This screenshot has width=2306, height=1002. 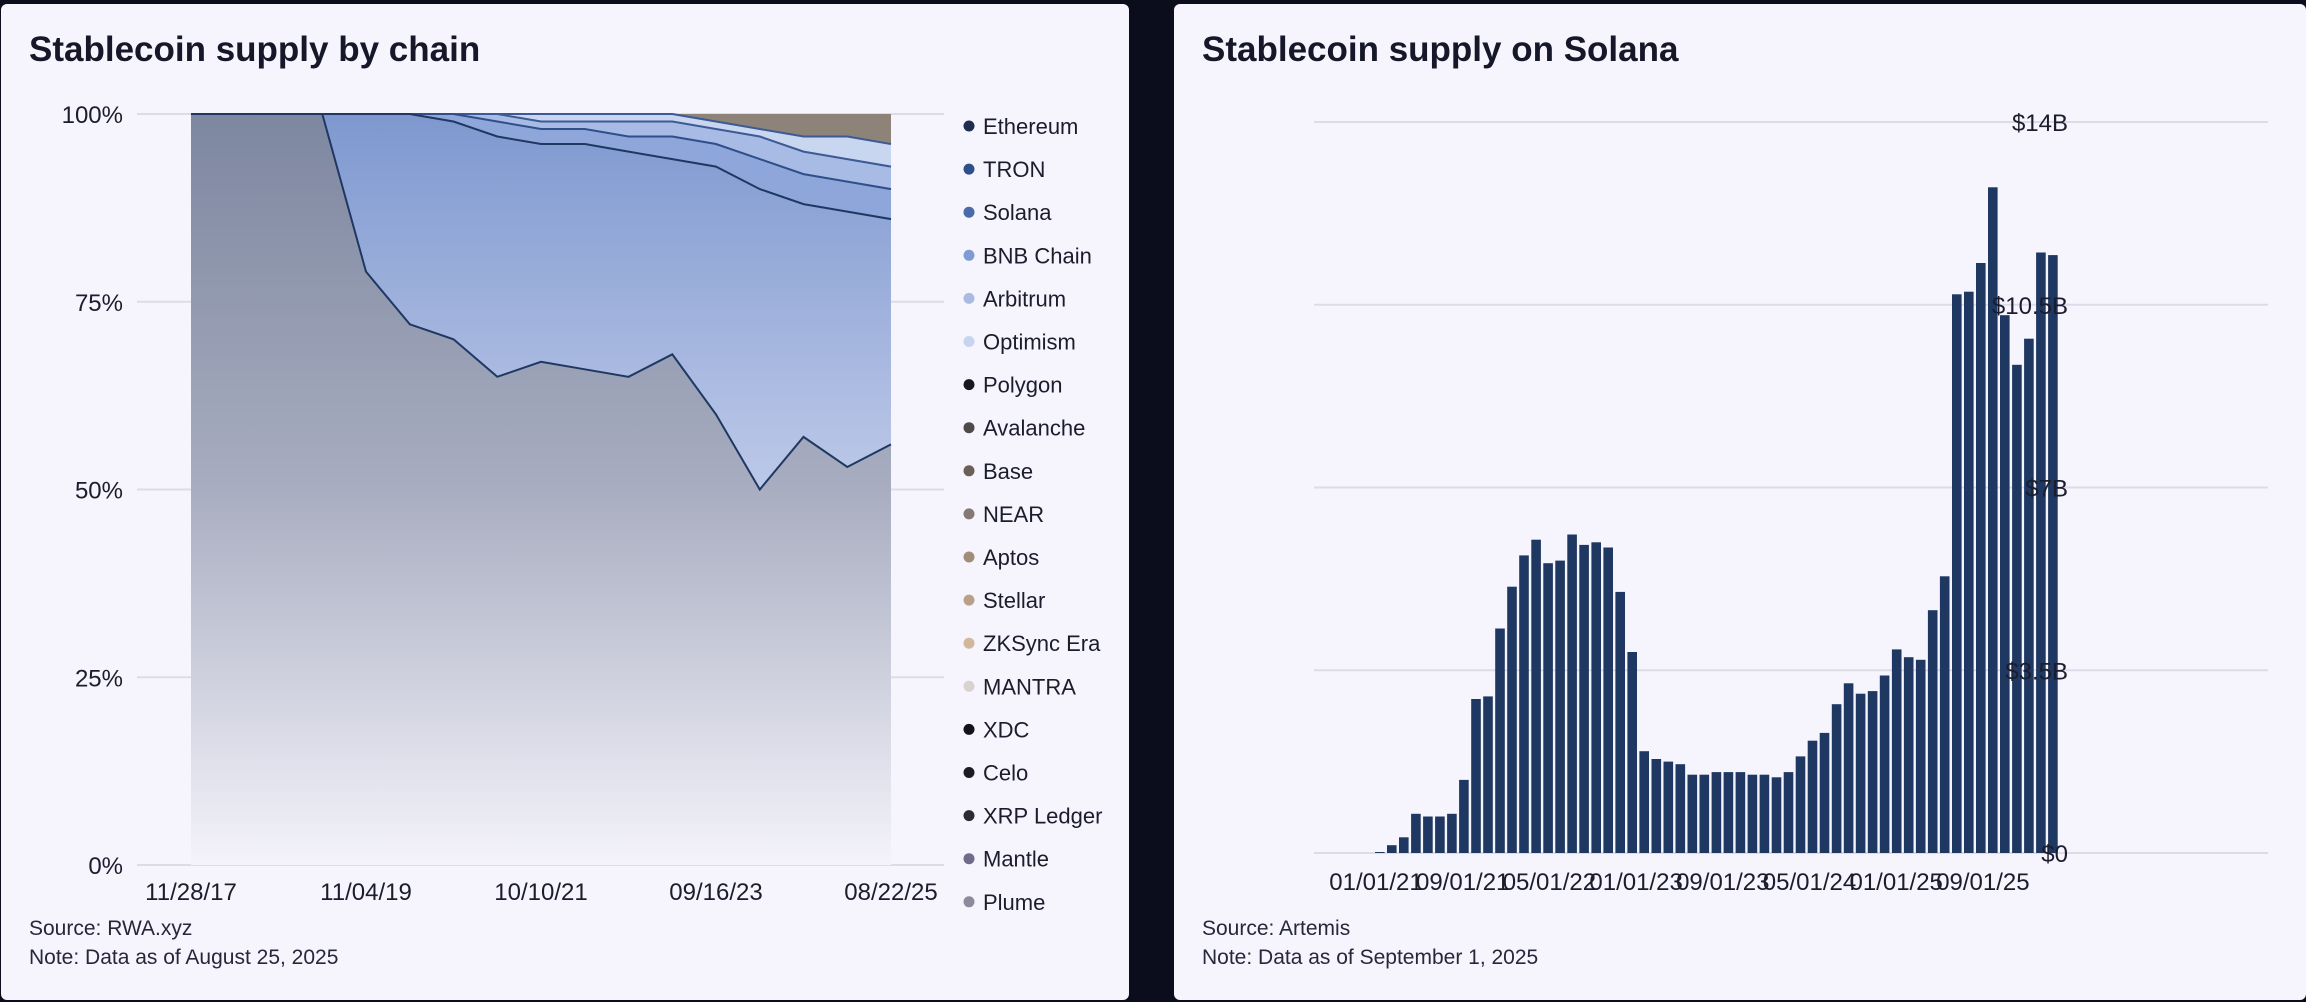 What do you see at coordinates (1042, 643) in the screenshot?
I see `legend-label: ZKSync Era` at bounding box center [1042, 643].